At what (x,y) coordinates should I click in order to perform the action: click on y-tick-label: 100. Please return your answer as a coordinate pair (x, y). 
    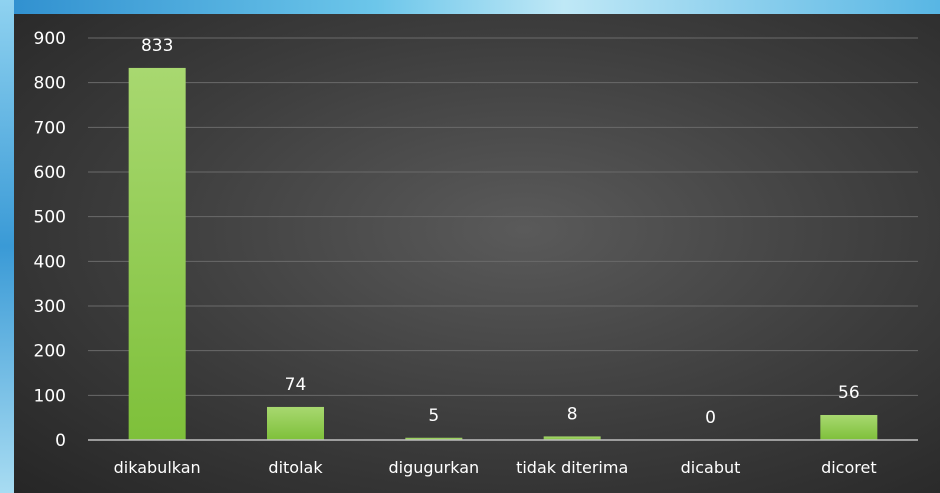
    Looking at the image, I should click on (50, 396).